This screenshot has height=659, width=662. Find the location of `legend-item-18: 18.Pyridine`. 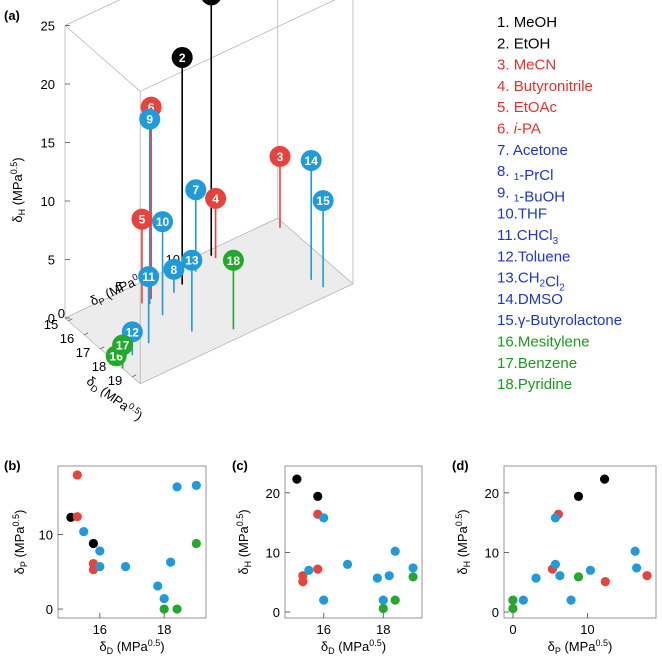

legend-item-18: 18.Pyridine is located at coordinates (534, 384).